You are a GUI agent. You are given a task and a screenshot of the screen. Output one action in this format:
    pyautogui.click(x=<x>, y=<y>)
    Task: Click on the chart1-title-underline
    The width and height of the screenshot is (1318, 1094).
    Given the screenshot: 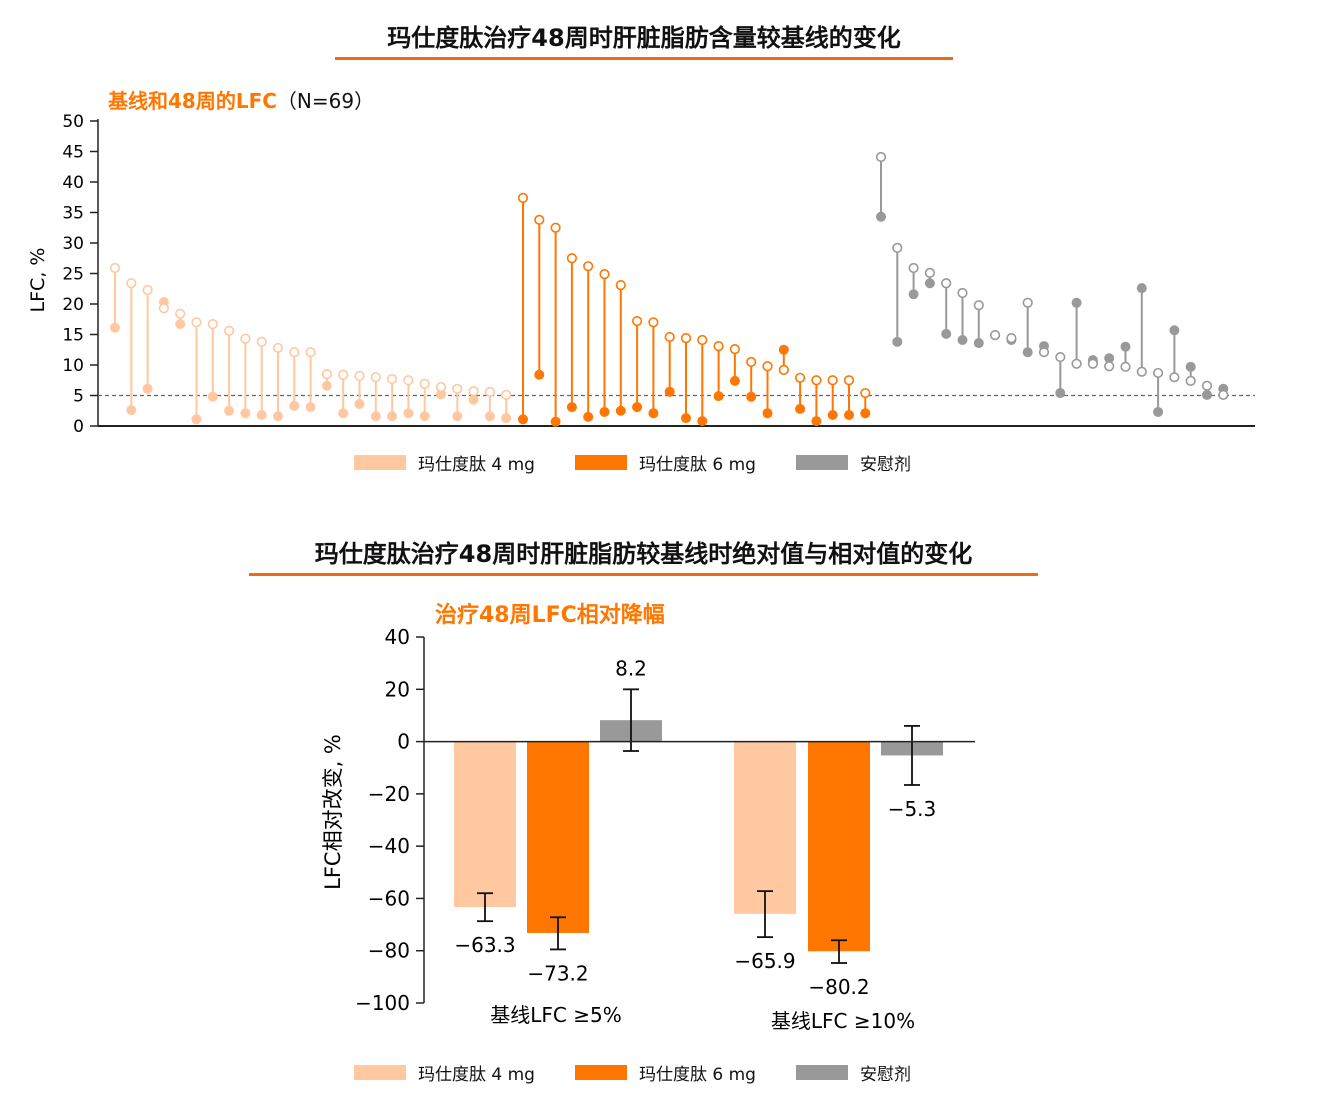 What is the action you would take?
    pyautogui.click(x=644, y=58)
    